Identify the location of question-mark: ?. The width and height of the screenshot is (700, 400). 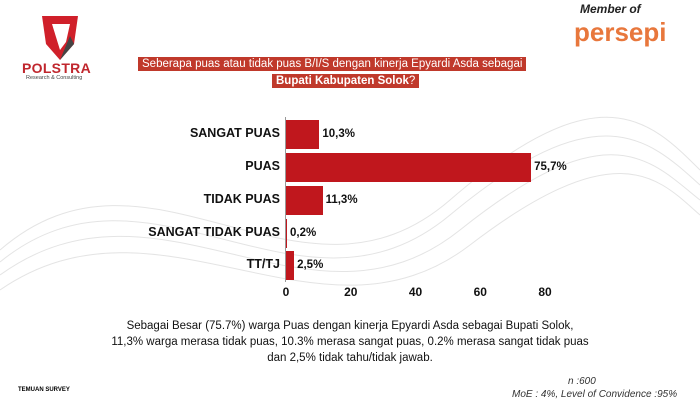
(412, 81).